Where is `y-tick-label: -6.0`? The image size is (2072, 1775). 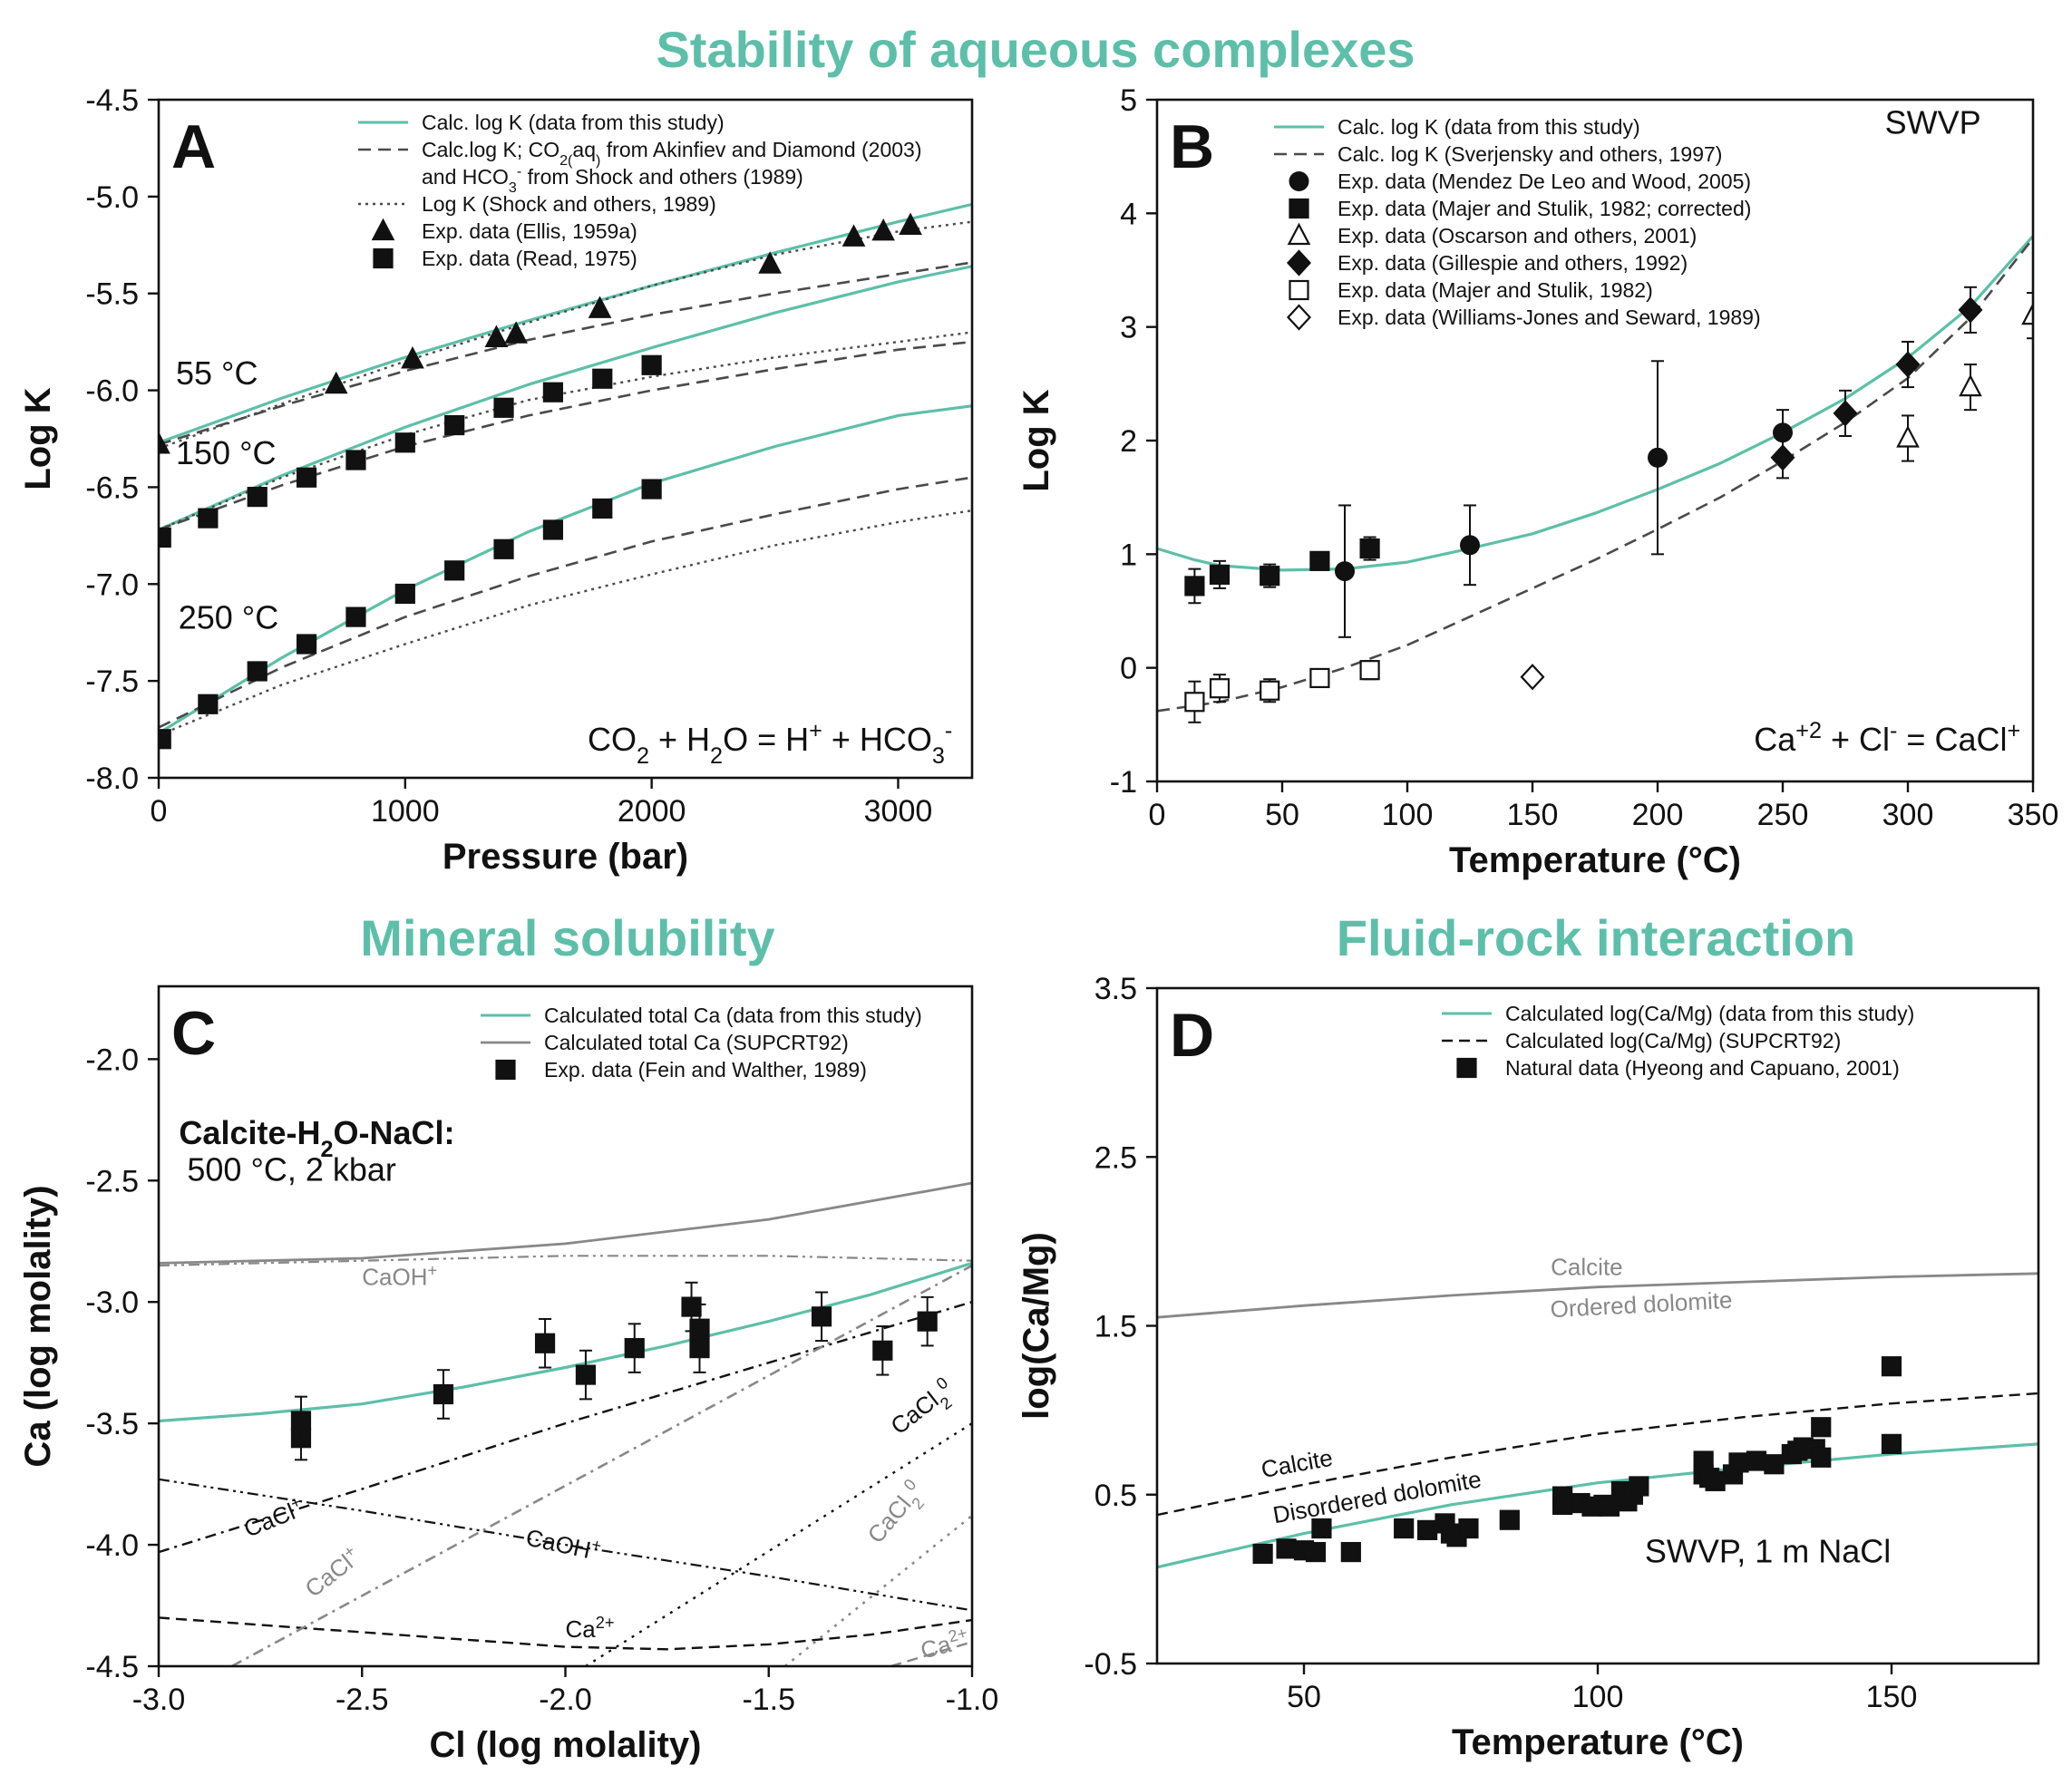 y-tick-label: -6.0 is located at coordinates (112, 391).